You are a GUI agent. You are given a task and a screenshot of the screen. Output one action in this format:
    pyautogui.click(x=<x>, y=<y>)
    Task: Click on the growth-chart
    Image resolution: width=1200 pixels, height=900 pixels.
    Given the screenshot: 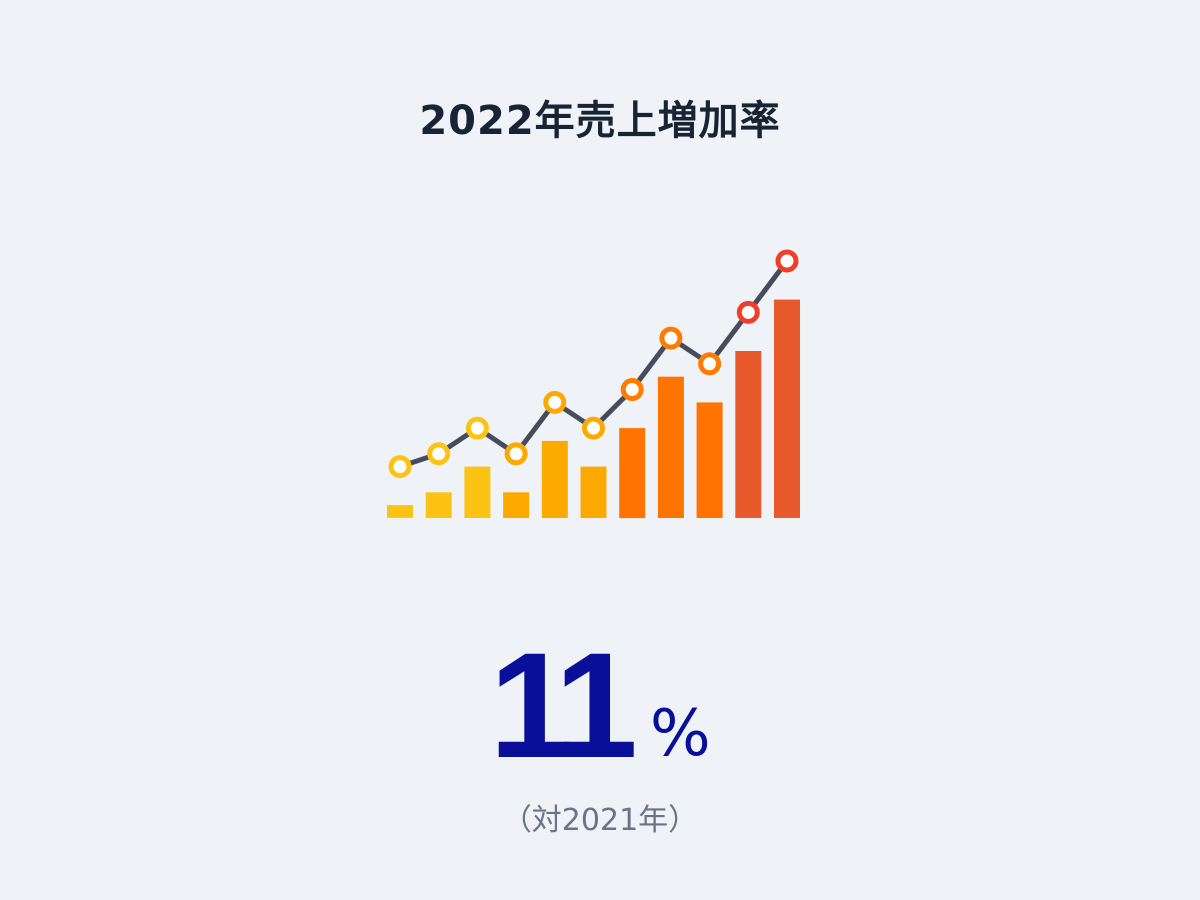 What is the action you would take?
    pyautogui.click(x=595, y=380)
    